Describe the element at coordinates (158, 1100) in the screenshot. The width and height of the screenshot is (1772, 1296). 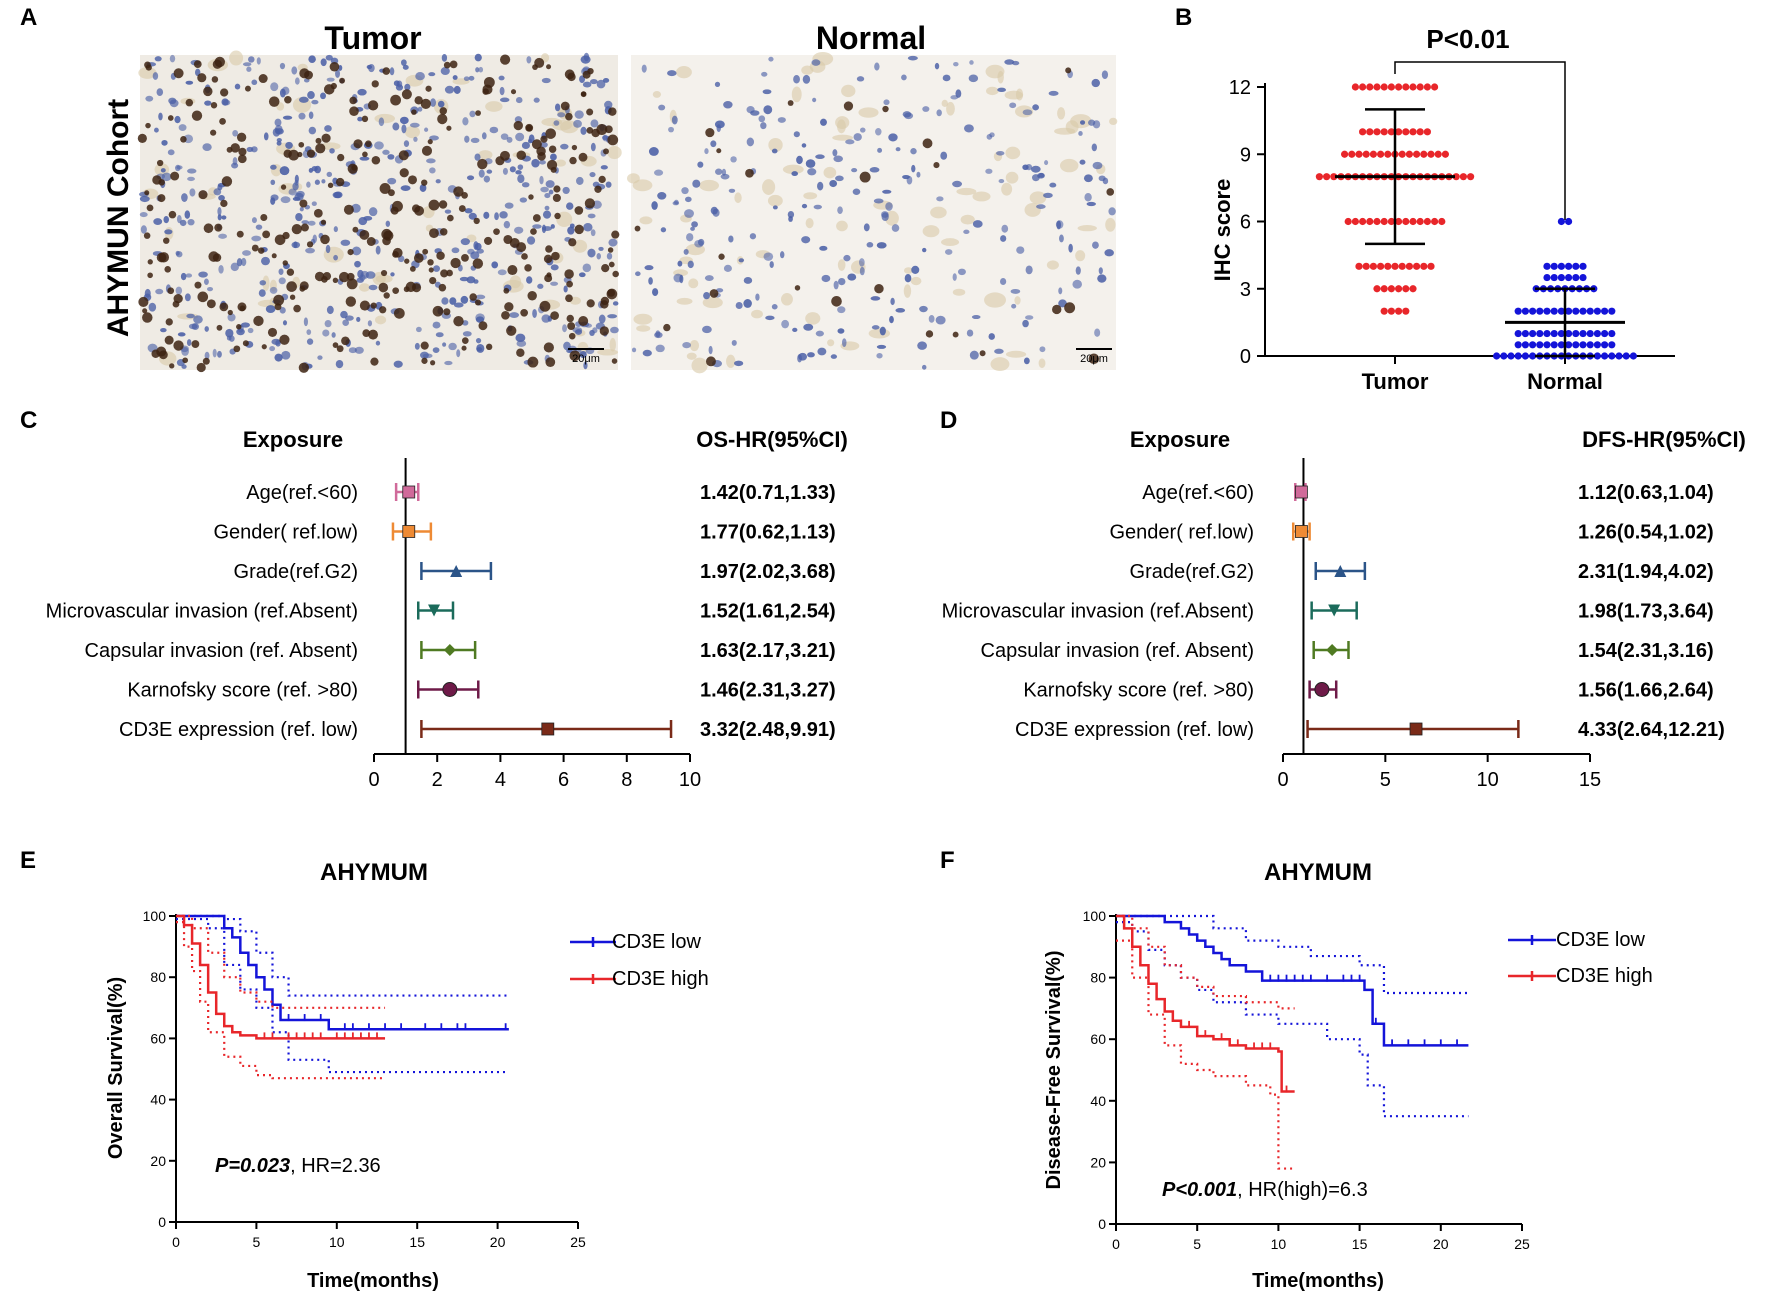
I see `km-y-tick-label: 40` at that location.